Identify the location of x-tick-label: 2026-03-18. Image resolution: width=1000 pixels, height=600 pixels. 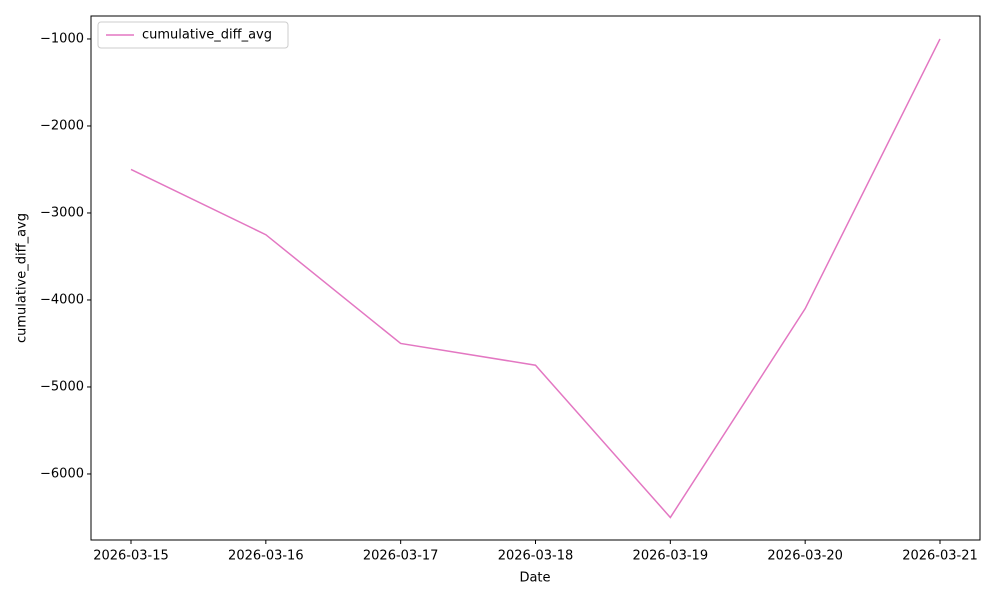
(536, 556).